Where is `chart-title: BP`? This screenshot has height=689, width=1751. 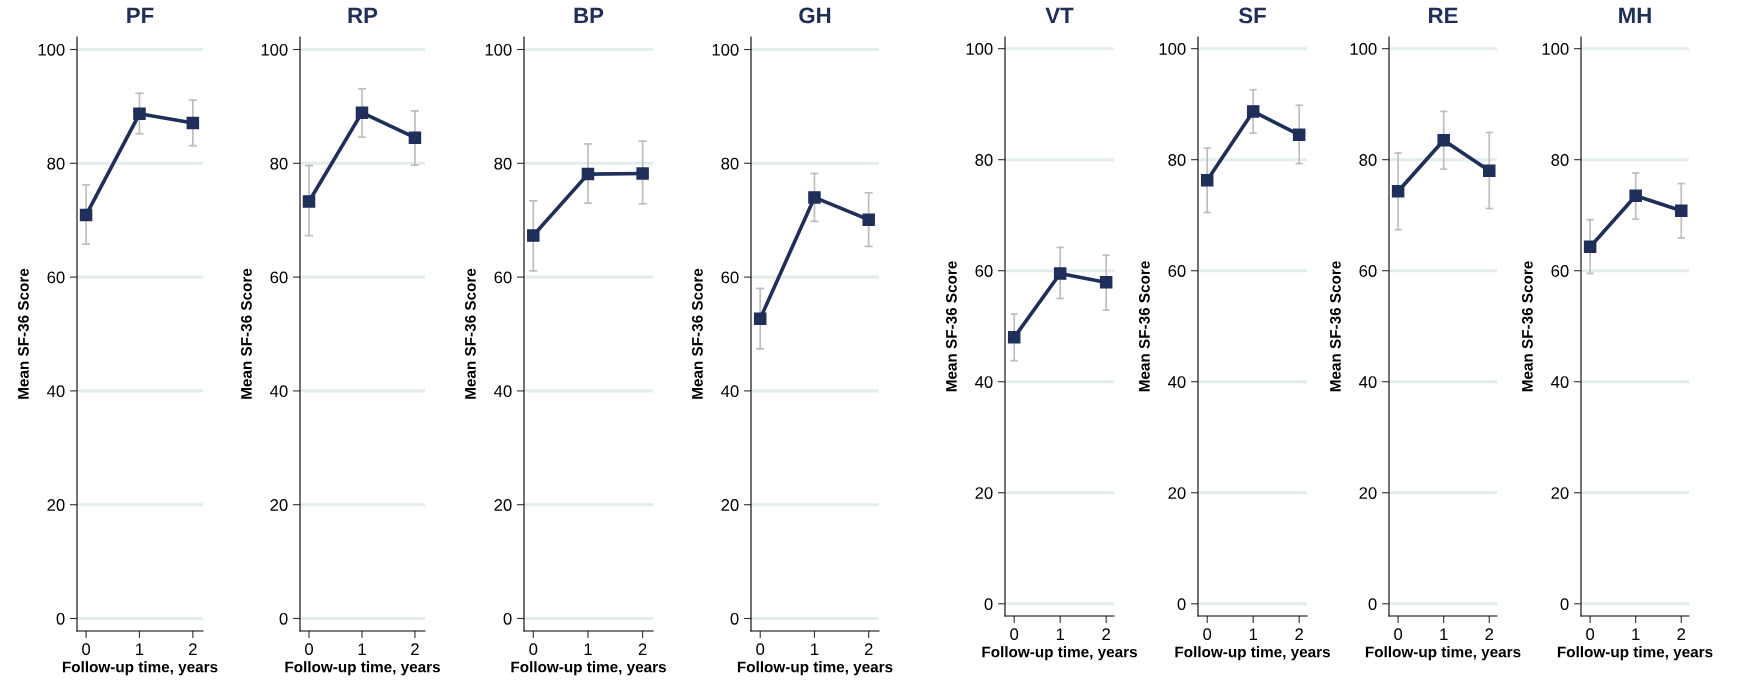 chart-title: BP is located at coordinates (589, 15).